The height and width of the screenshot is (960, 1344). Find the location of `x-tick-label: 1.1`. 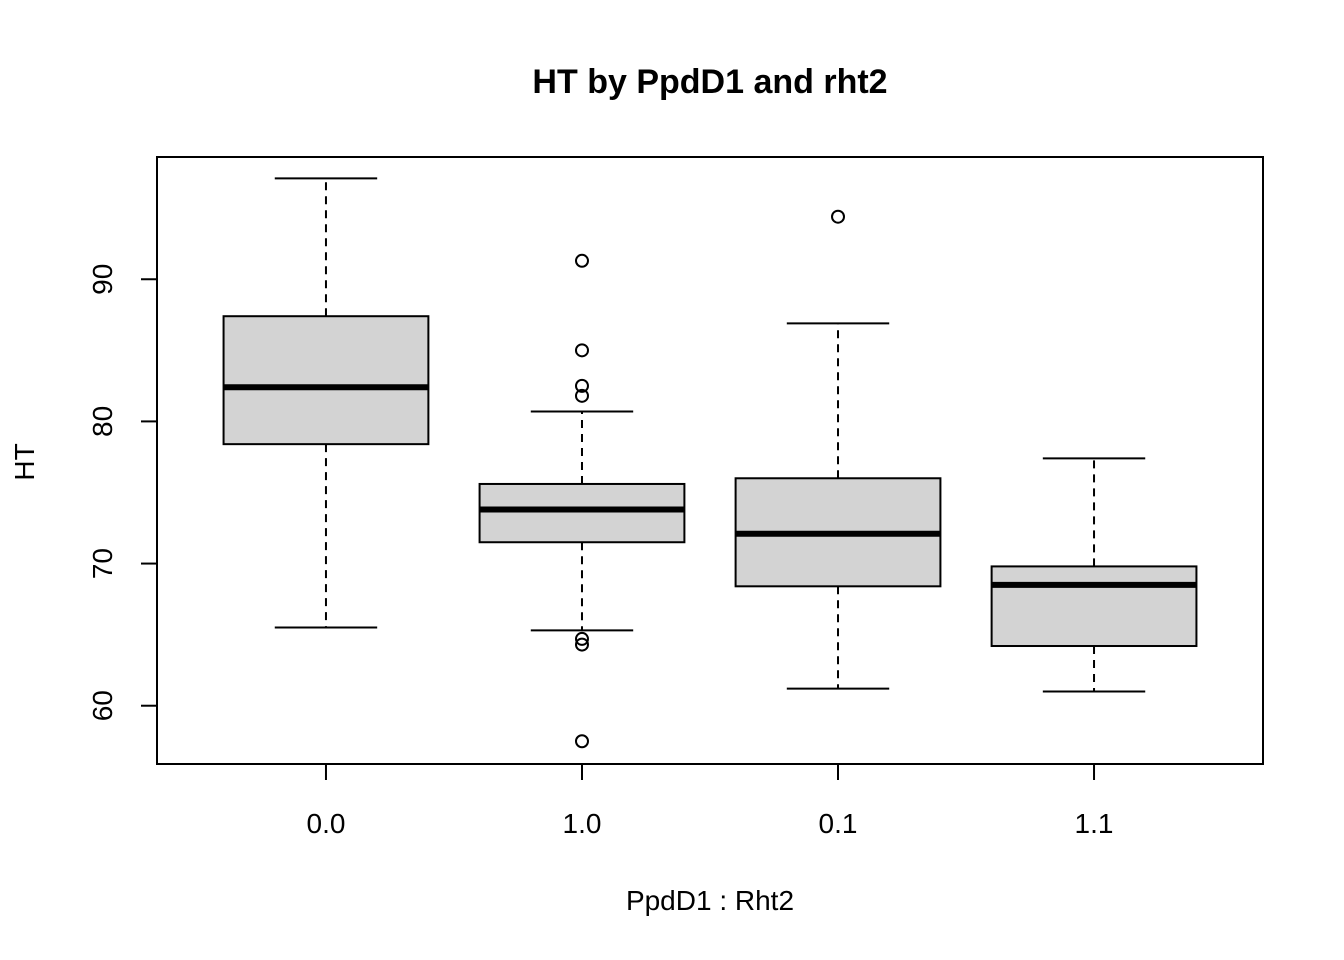

x-tick-label: 1.1 is located at coordinates (1094, 823).